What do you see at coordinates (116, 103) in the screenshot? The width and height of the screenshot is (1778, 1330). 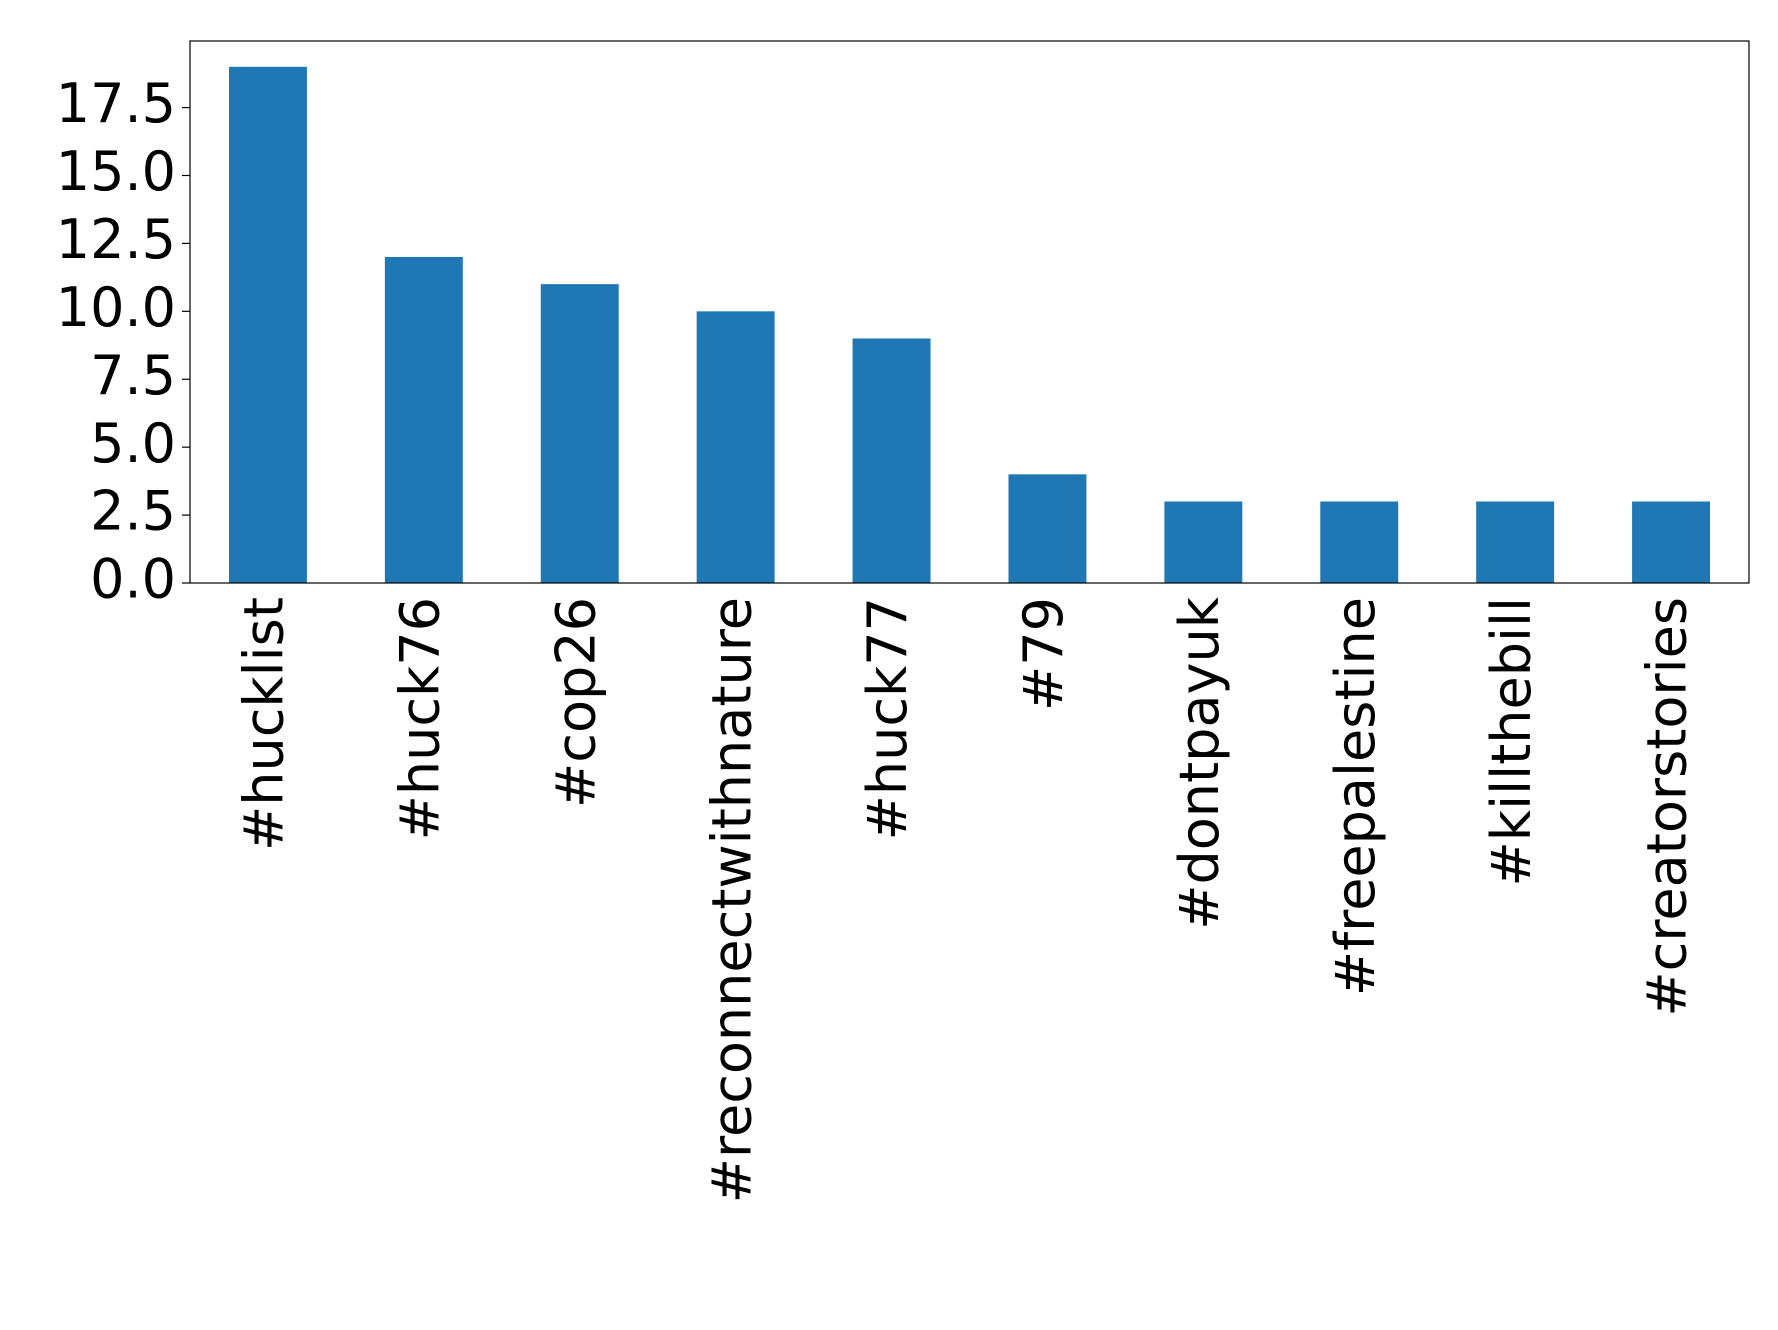 I see `y-tick-label: 17.5` at bounding box center [116, 103].